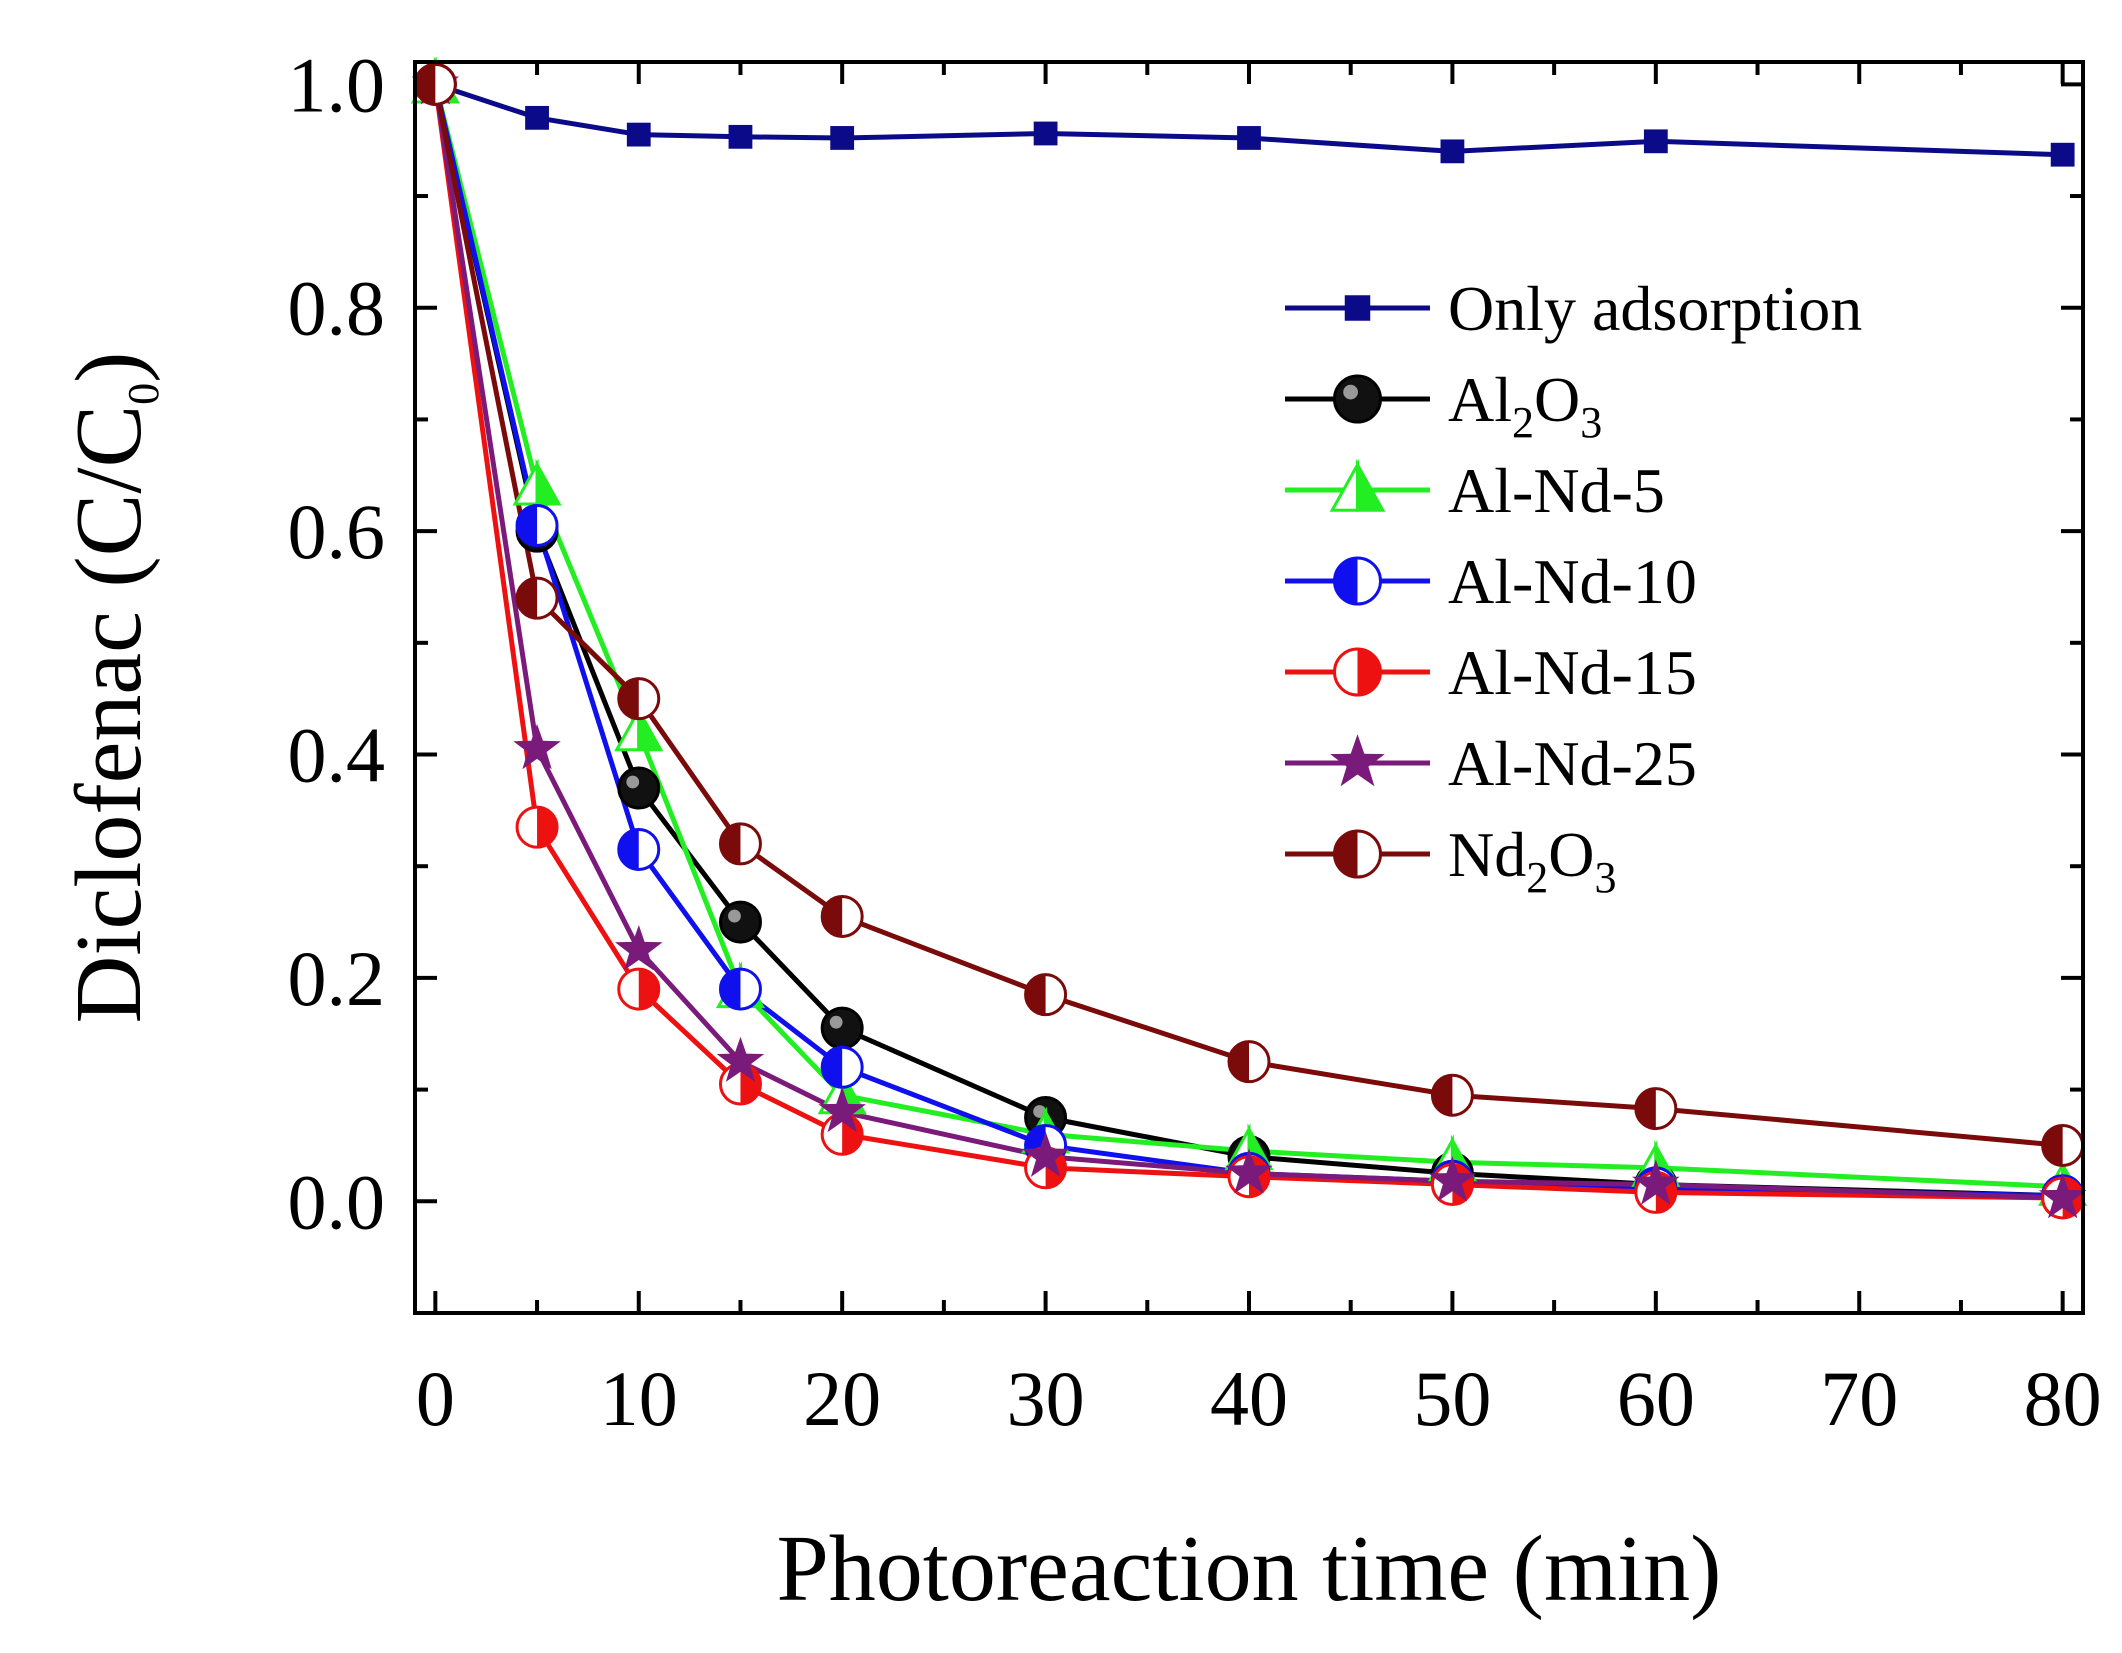 The height and width of the screenshot is (1653, 2122). Describe the element at coordinates (337, 308) in the screenshot. I see `y-tick-label: 0.8` at that location.